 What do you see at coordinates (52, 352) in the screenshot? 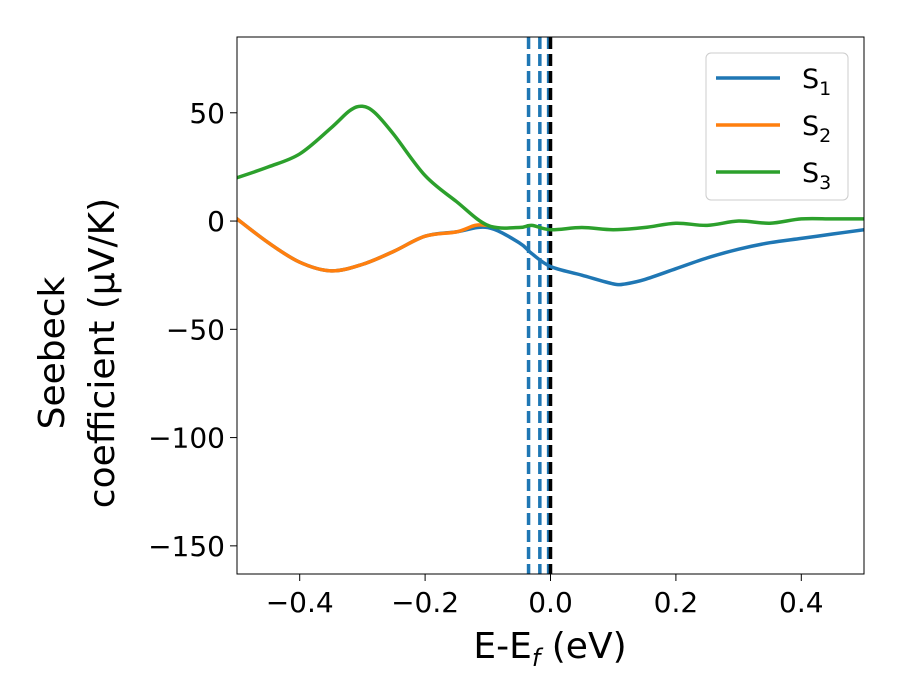
I see `y-axis-label-line1: Seebeck` at bounding box center [52, 352].